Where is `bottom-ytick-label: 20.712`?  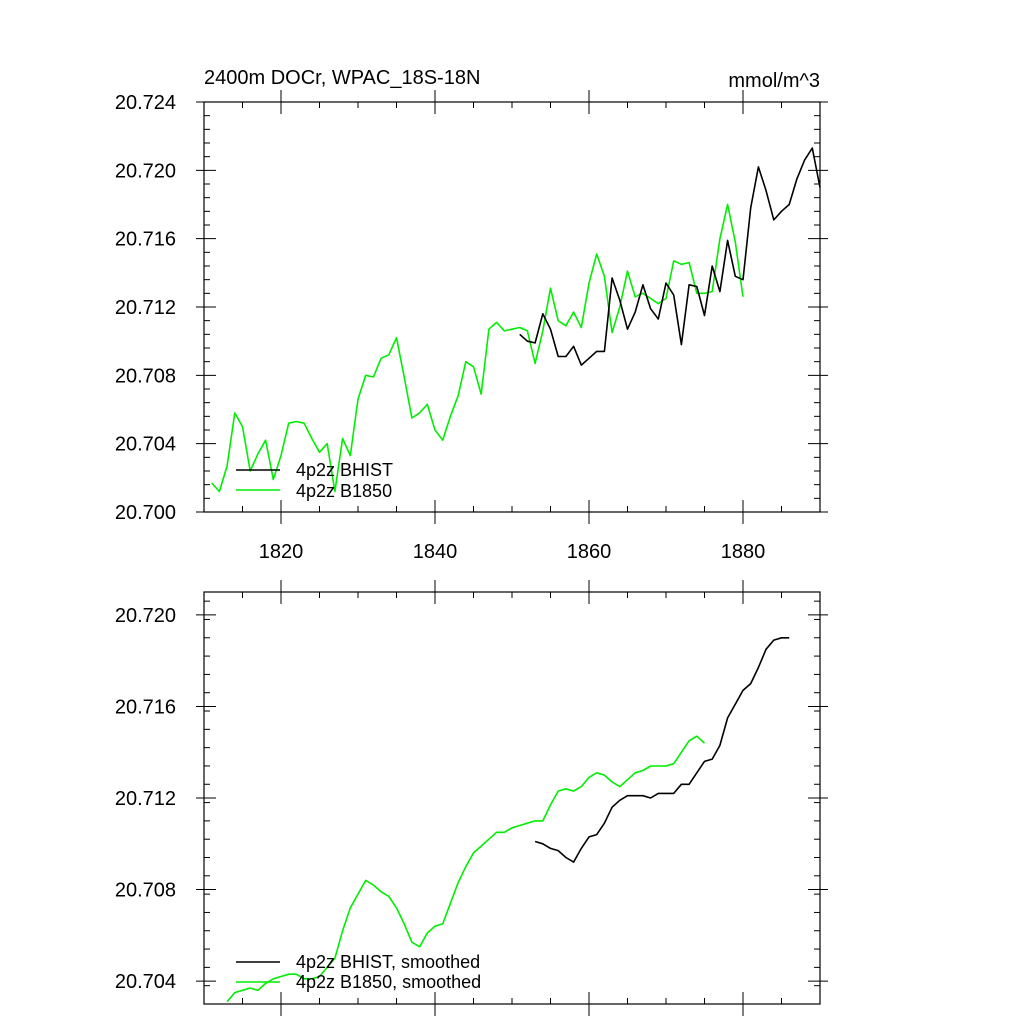 bottom-ytick-label: 20.712 is located at coordinates (145, 799).